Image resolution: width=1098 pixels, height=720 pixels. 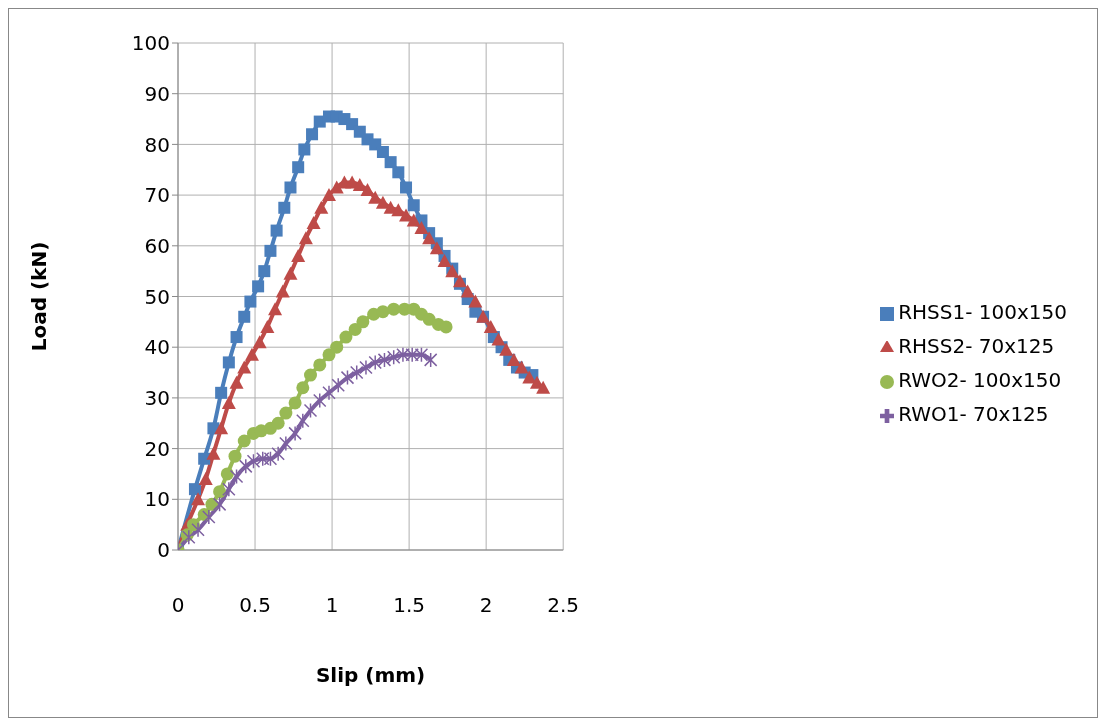 What do you see at coordinates (150, 43) in the screenshot?
I see `y-tick-label: 100` at bounding box center [150, 43].